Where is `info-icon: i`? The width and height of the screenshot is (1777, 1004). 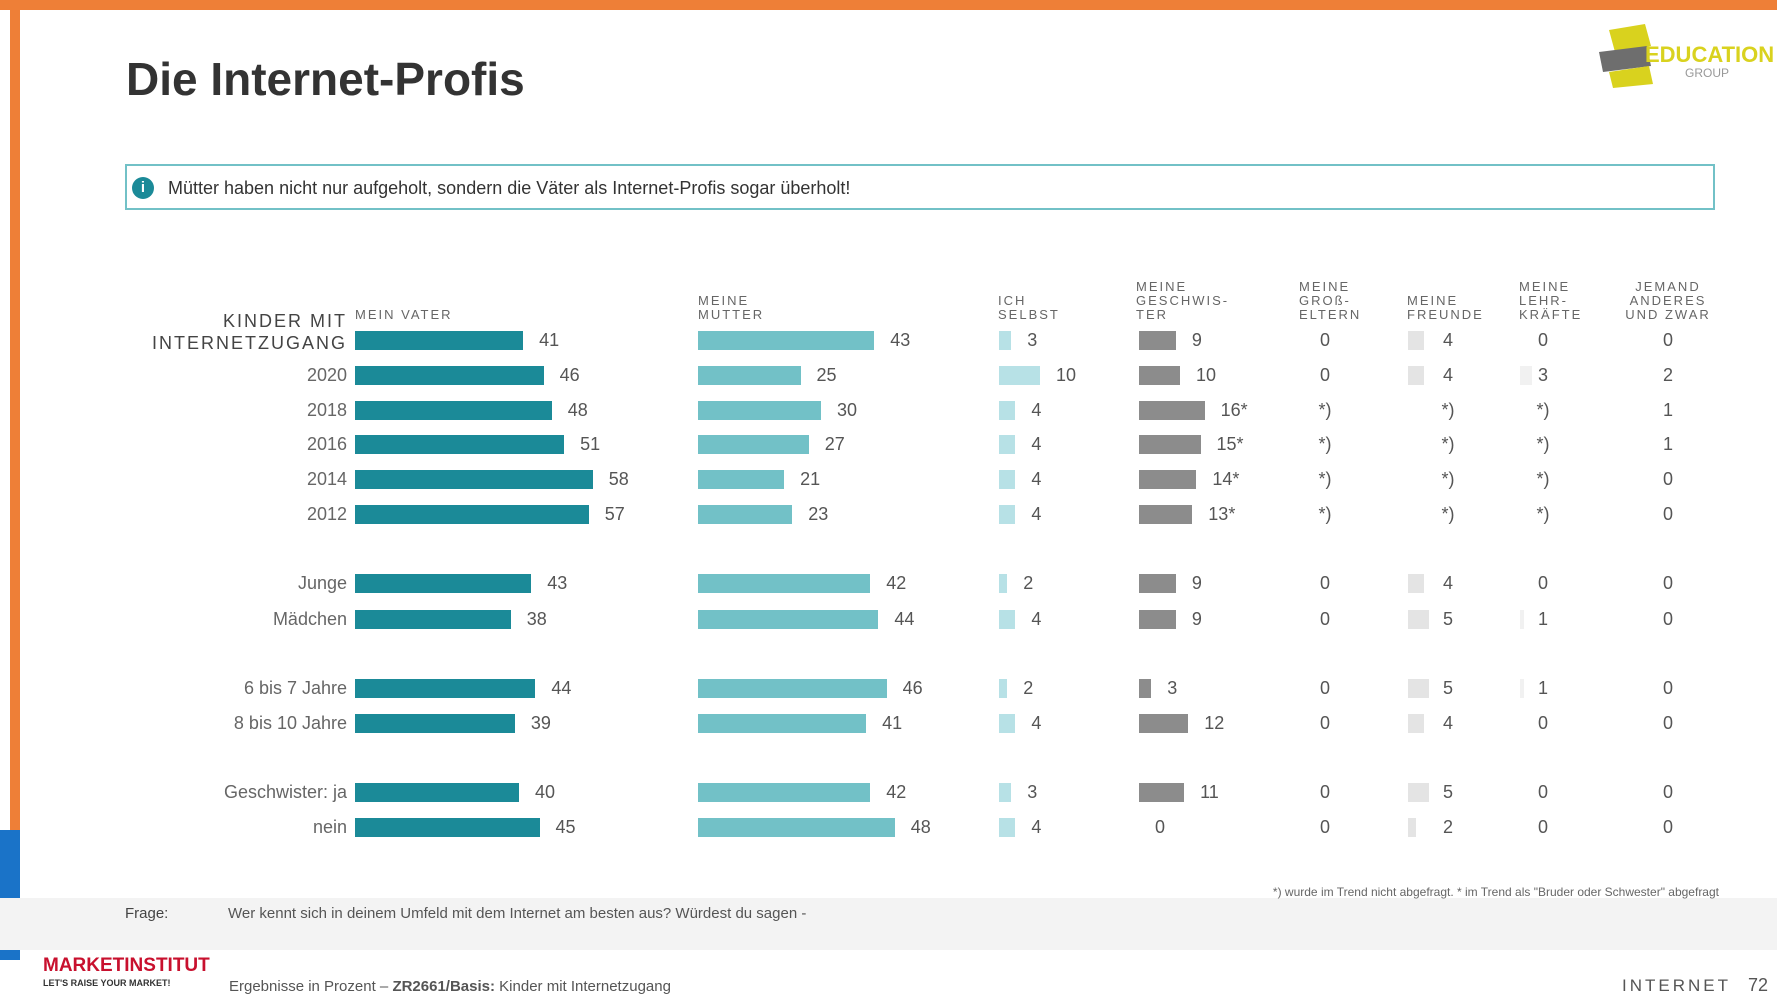
info-icon: i is located at coordinates (143, 188).